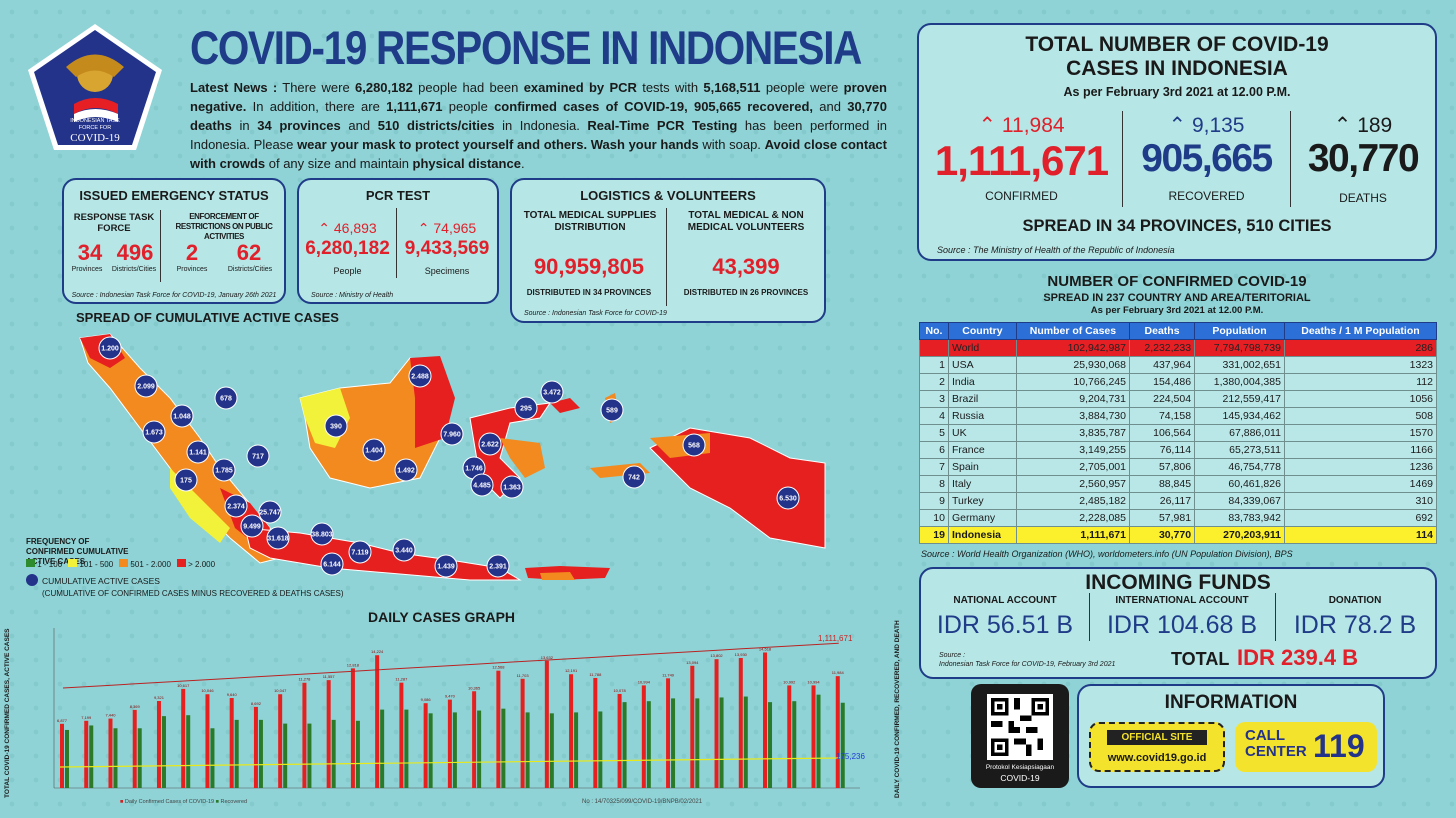 Image resolution: width=1456 pixels, height=818 pixels. What do you see at coordinates (746, 221) in the screenshot?
I see `volunteers-label: TOTAL MEDICAL & NON MEDICAL VOLUNTEERS` at bounding box center [746, 221].